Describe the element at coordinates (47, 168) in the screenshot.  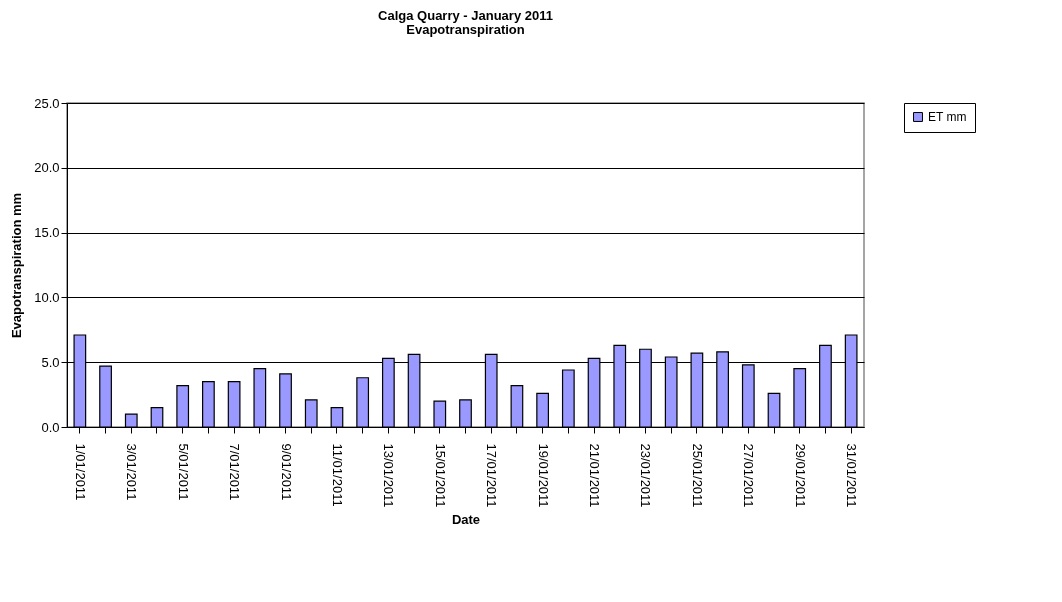
I see `y-tick-label: 20.0` at that location.